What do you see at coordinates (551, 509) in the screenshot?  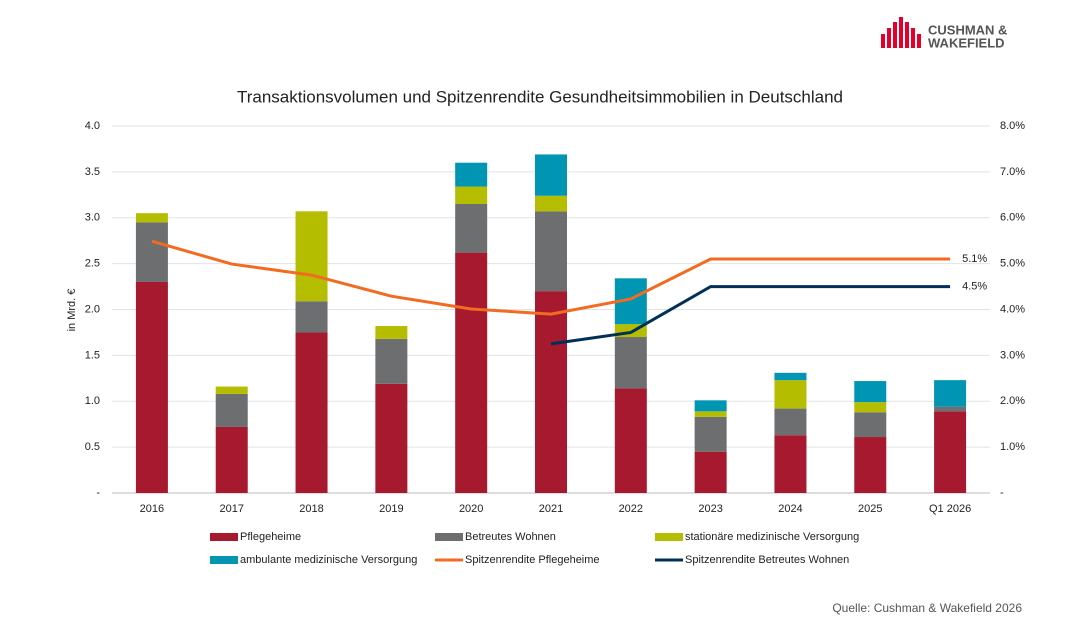 I see `x-tick-label: 2021` at bounding box center [551, 509].